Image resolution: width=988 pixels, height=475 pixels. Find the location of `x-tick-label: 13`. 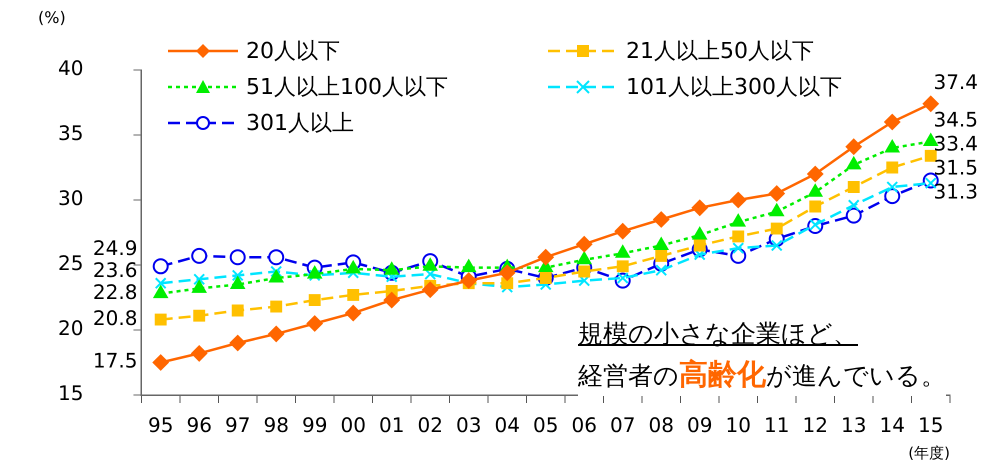

x-tick-label: 13 is located at coordinates (853, 425).